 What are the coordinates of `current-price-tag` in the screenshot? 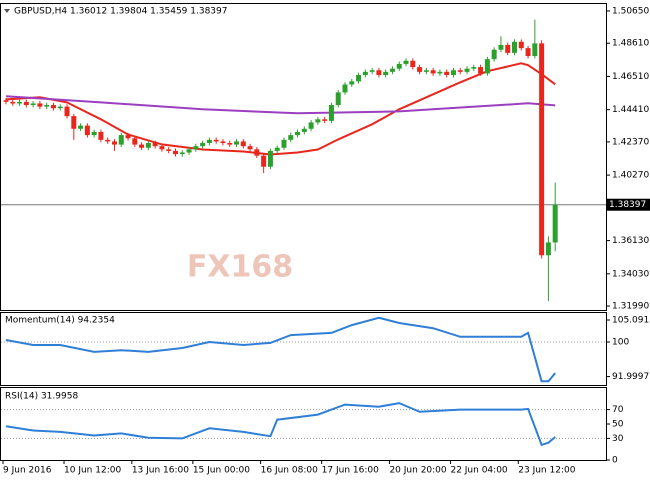 It's located at (628, 204).